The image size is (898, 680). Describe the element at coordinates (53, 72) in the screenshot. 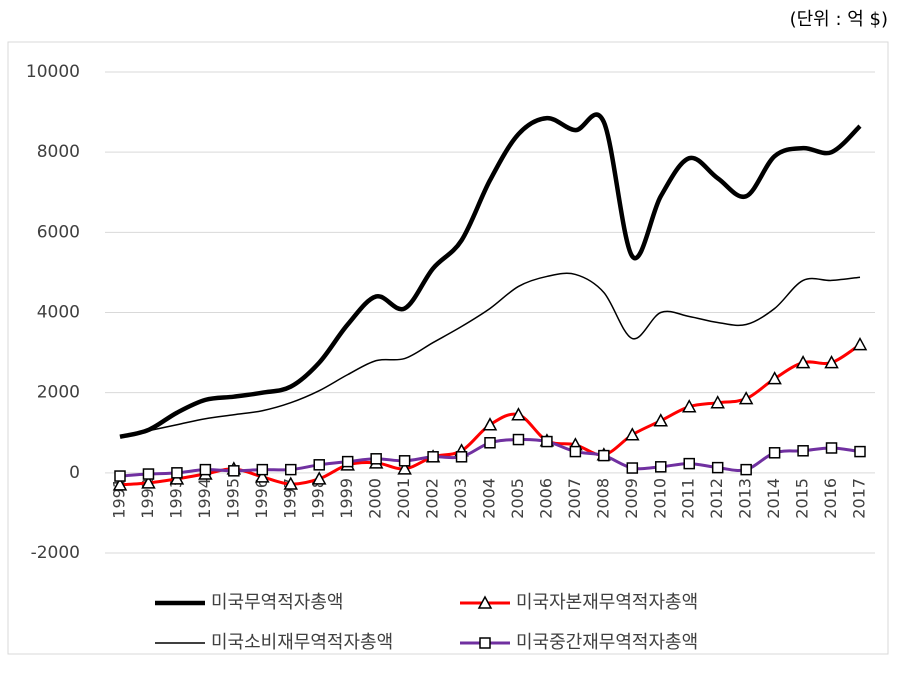

I see `y-tick-label: 10000` at that location.